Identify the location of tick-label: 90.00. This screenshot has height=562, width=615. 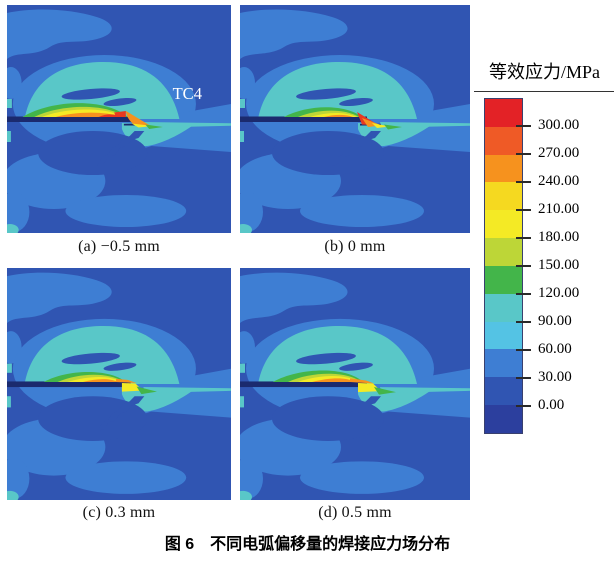
(555, 321).